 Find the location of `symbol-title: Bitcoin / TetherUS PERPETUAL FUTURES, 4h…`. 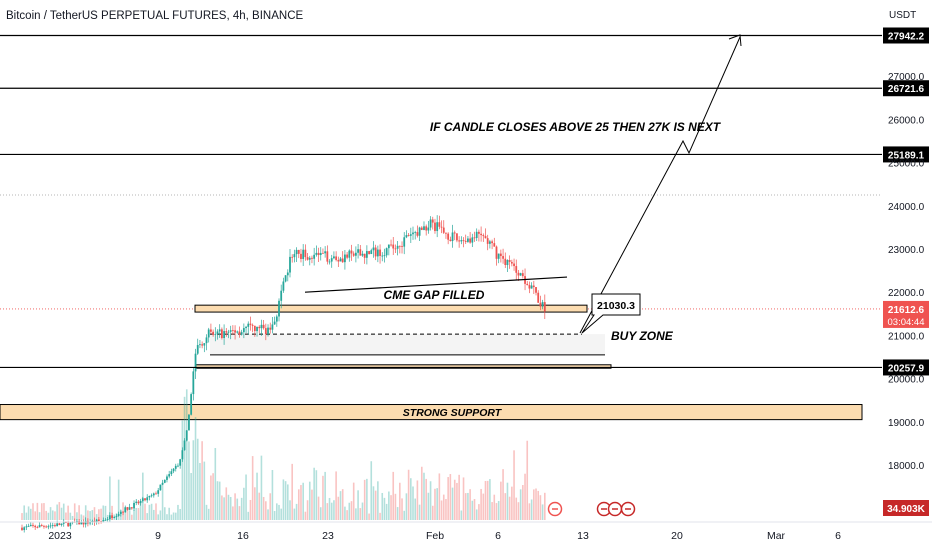

symbol-title: Bitcoin / TetherUS PERPETUAL FUTURES, 4h… is located at coordinates (155, 16).